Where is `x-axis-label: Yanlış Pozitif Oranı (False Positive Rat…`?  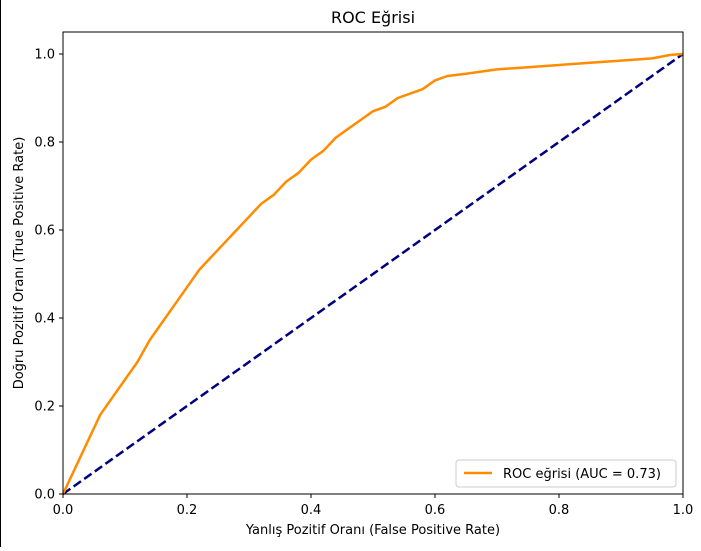 x-axis-label: Yanlış Pozitif Oranı (False Positive Rat… is located at coordinates (372, 530).